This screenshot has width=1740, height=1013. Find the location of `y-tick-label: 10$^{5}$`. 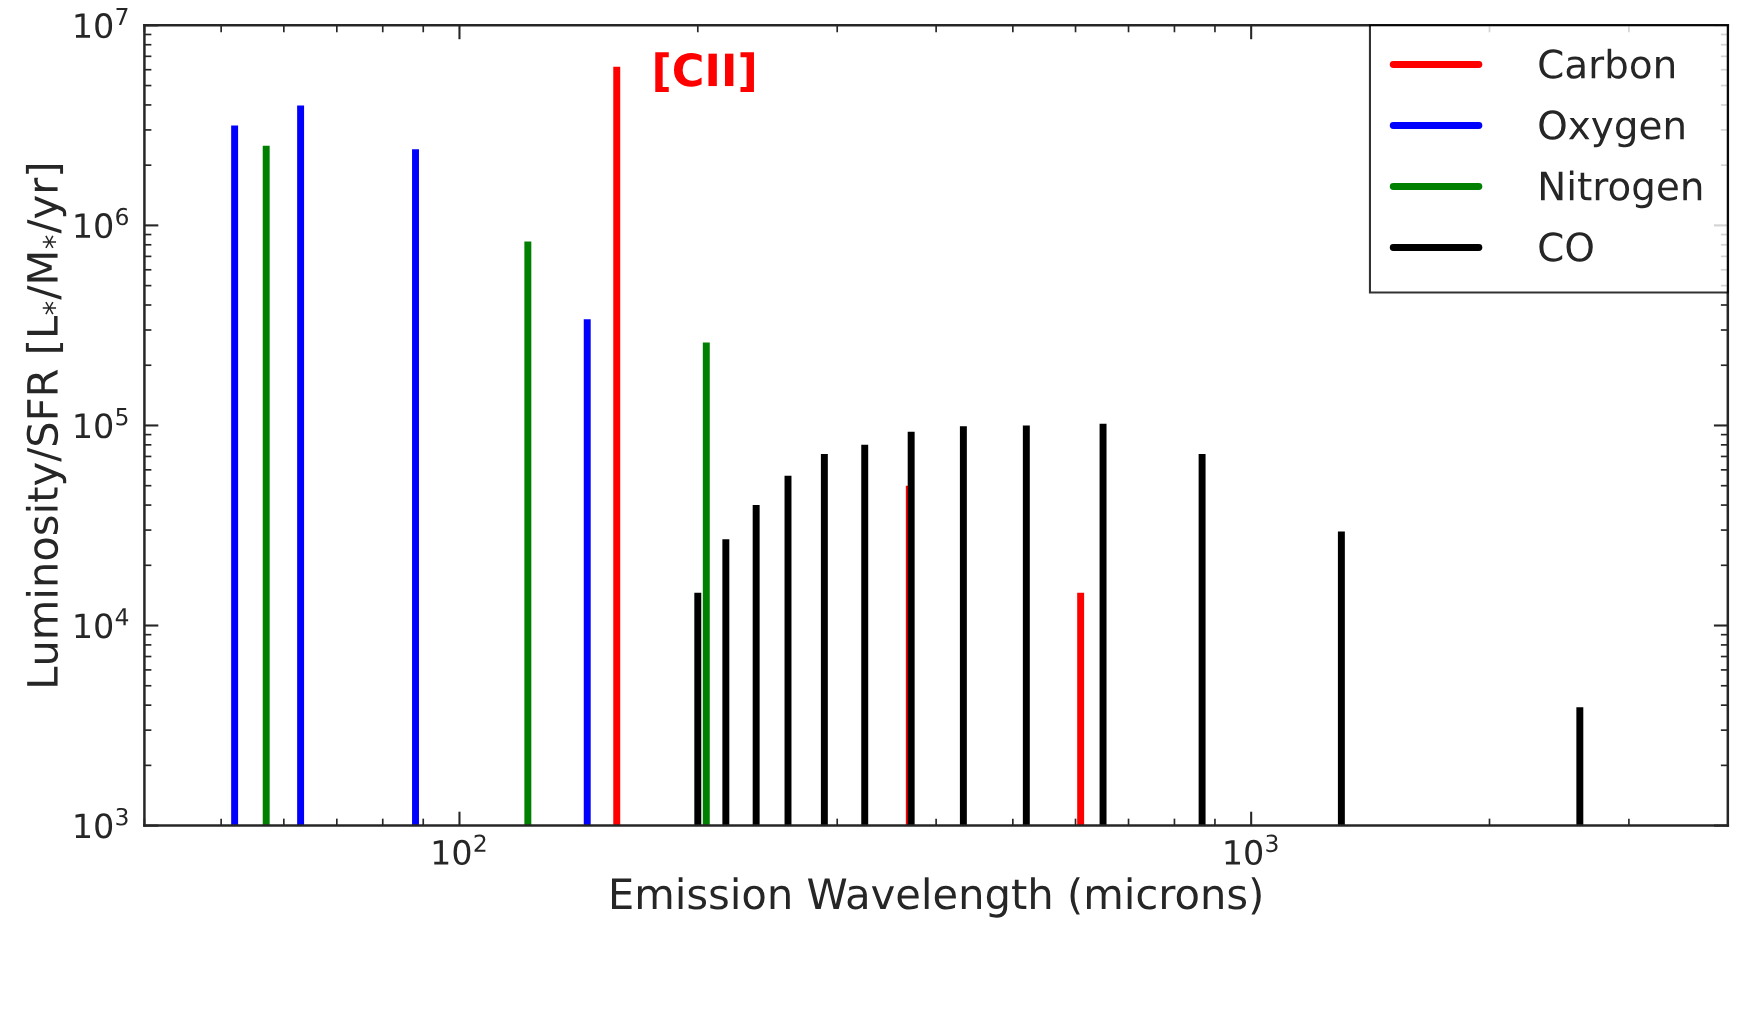

y-tick-label: 10$^{5}$ is located at coordinates (101, 423).